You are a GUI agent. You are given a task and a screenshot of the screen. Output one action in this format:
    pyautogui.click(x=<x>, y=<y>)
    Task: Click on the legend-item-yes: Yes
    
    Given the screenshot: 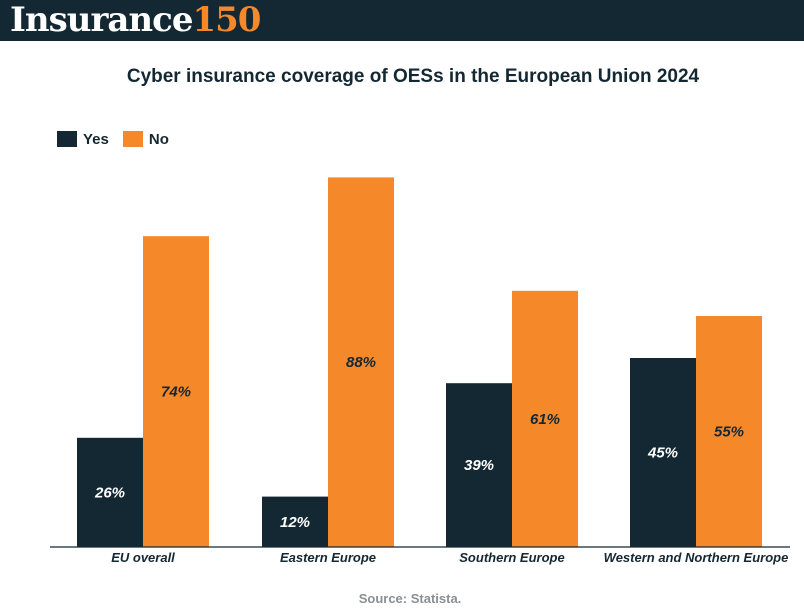 What is the action you would take?
    pyautogui.click(x=83, y=139)
    